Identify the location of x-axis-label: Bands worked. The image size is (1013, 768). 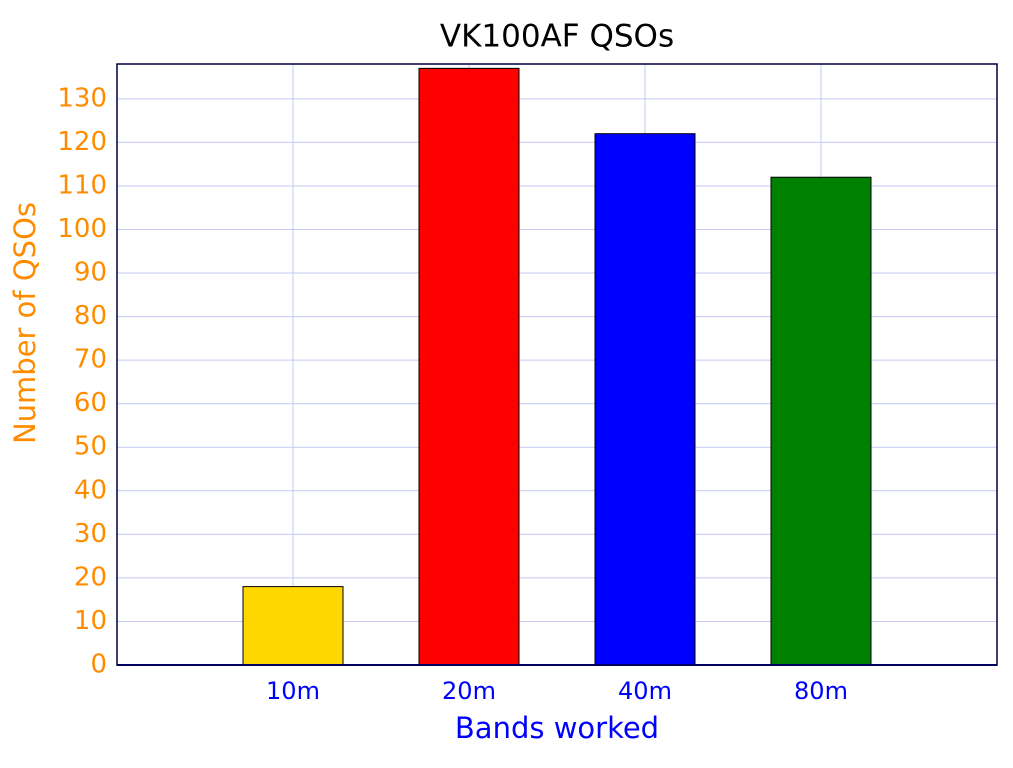
(557, 728).